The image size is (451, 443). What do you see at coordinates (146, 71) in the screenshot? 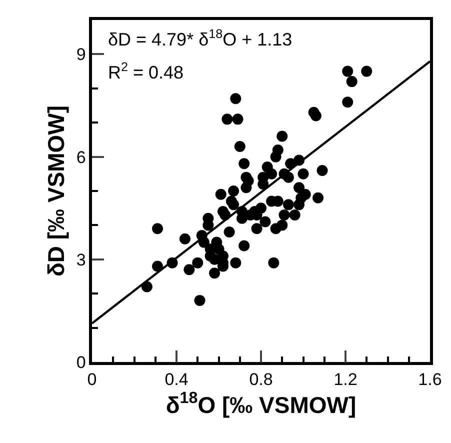
I see `annotation: R$^{2}$ = 0.48` at bounding box center [146, 71].